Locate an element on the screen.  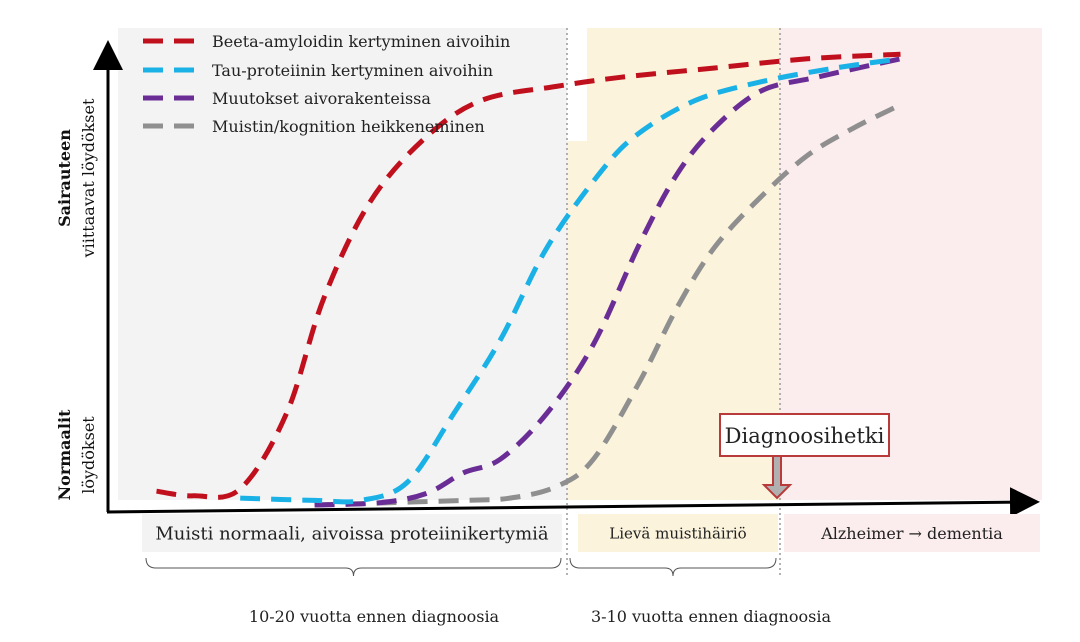
legend-label-4: Muistin/kognition heikkeneminen is located at coordinates (348, 126).